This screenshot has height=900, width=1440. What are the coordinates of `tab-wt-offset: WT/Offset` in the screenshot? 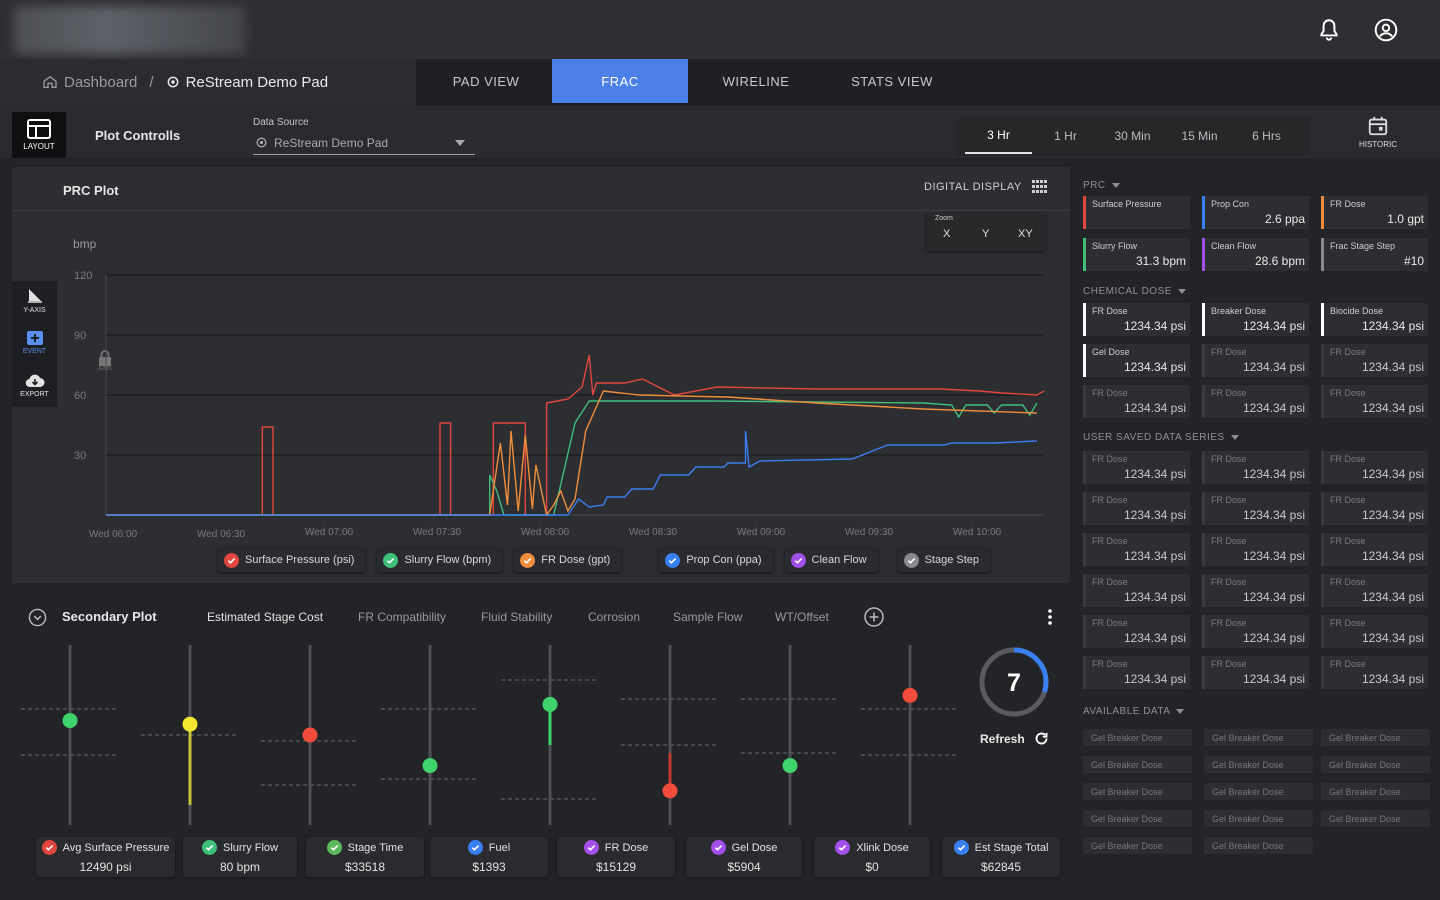 It's located at (802, 617).